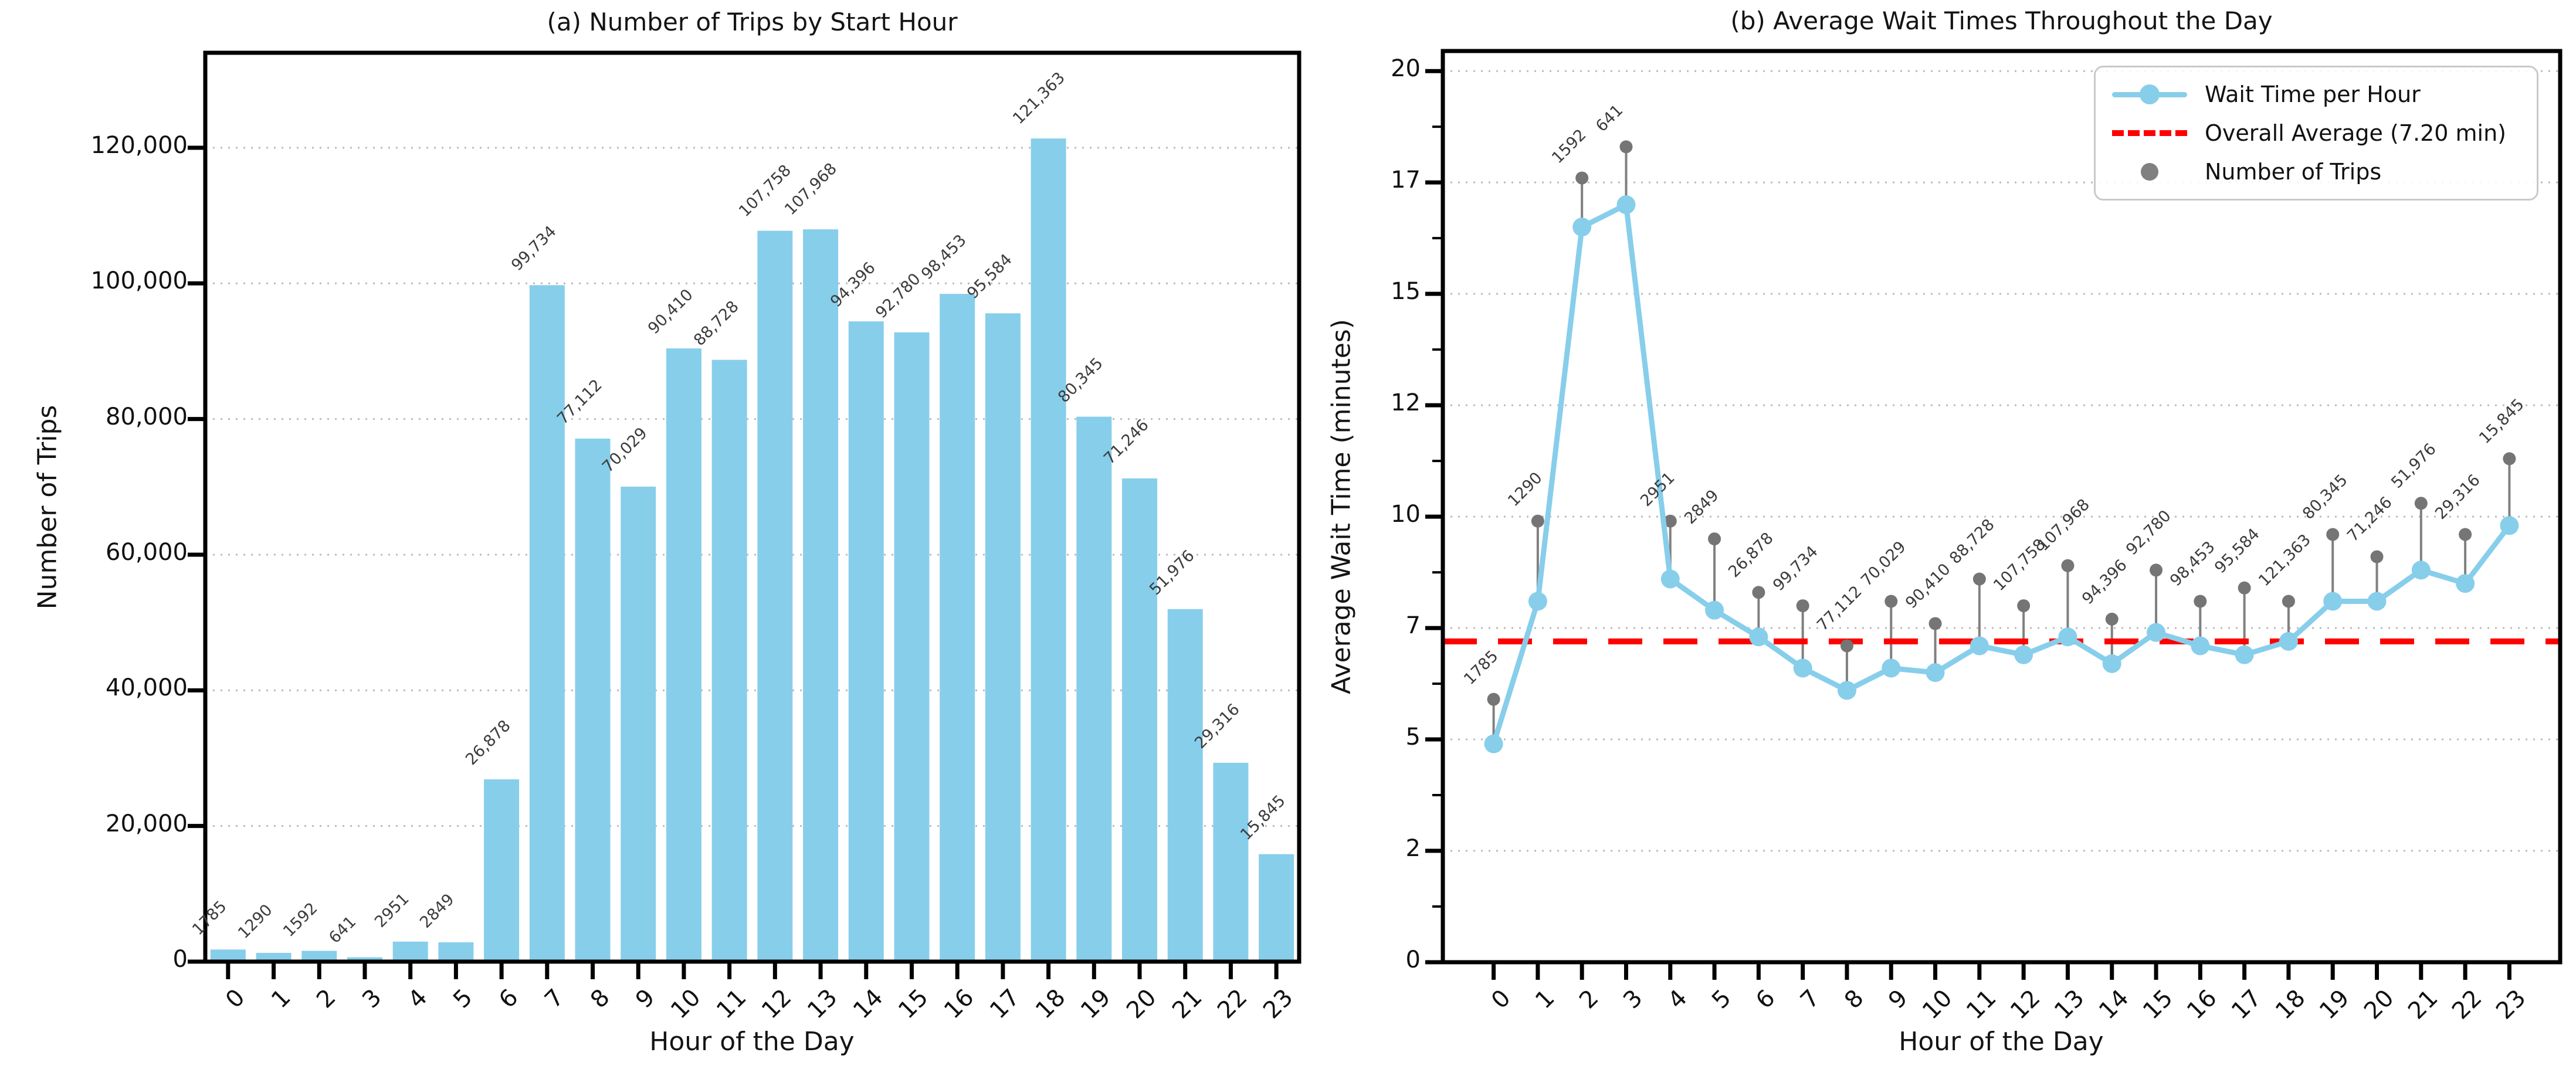 The image size is (2576, 1066). What do you see at coordinates (1406, 69) in the screenshot?
I see `y-tick-label: 20` at bounding box center [1406, 69].